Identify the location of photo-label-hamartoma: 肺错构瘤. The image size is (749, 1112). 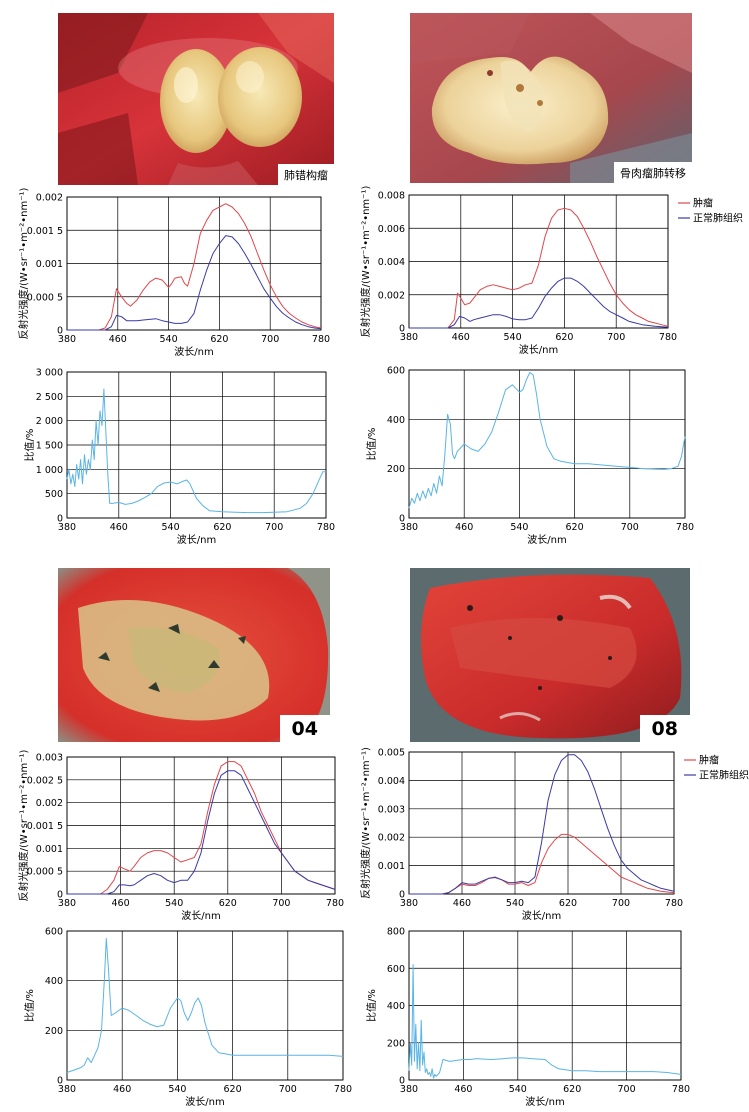
(306, 174).